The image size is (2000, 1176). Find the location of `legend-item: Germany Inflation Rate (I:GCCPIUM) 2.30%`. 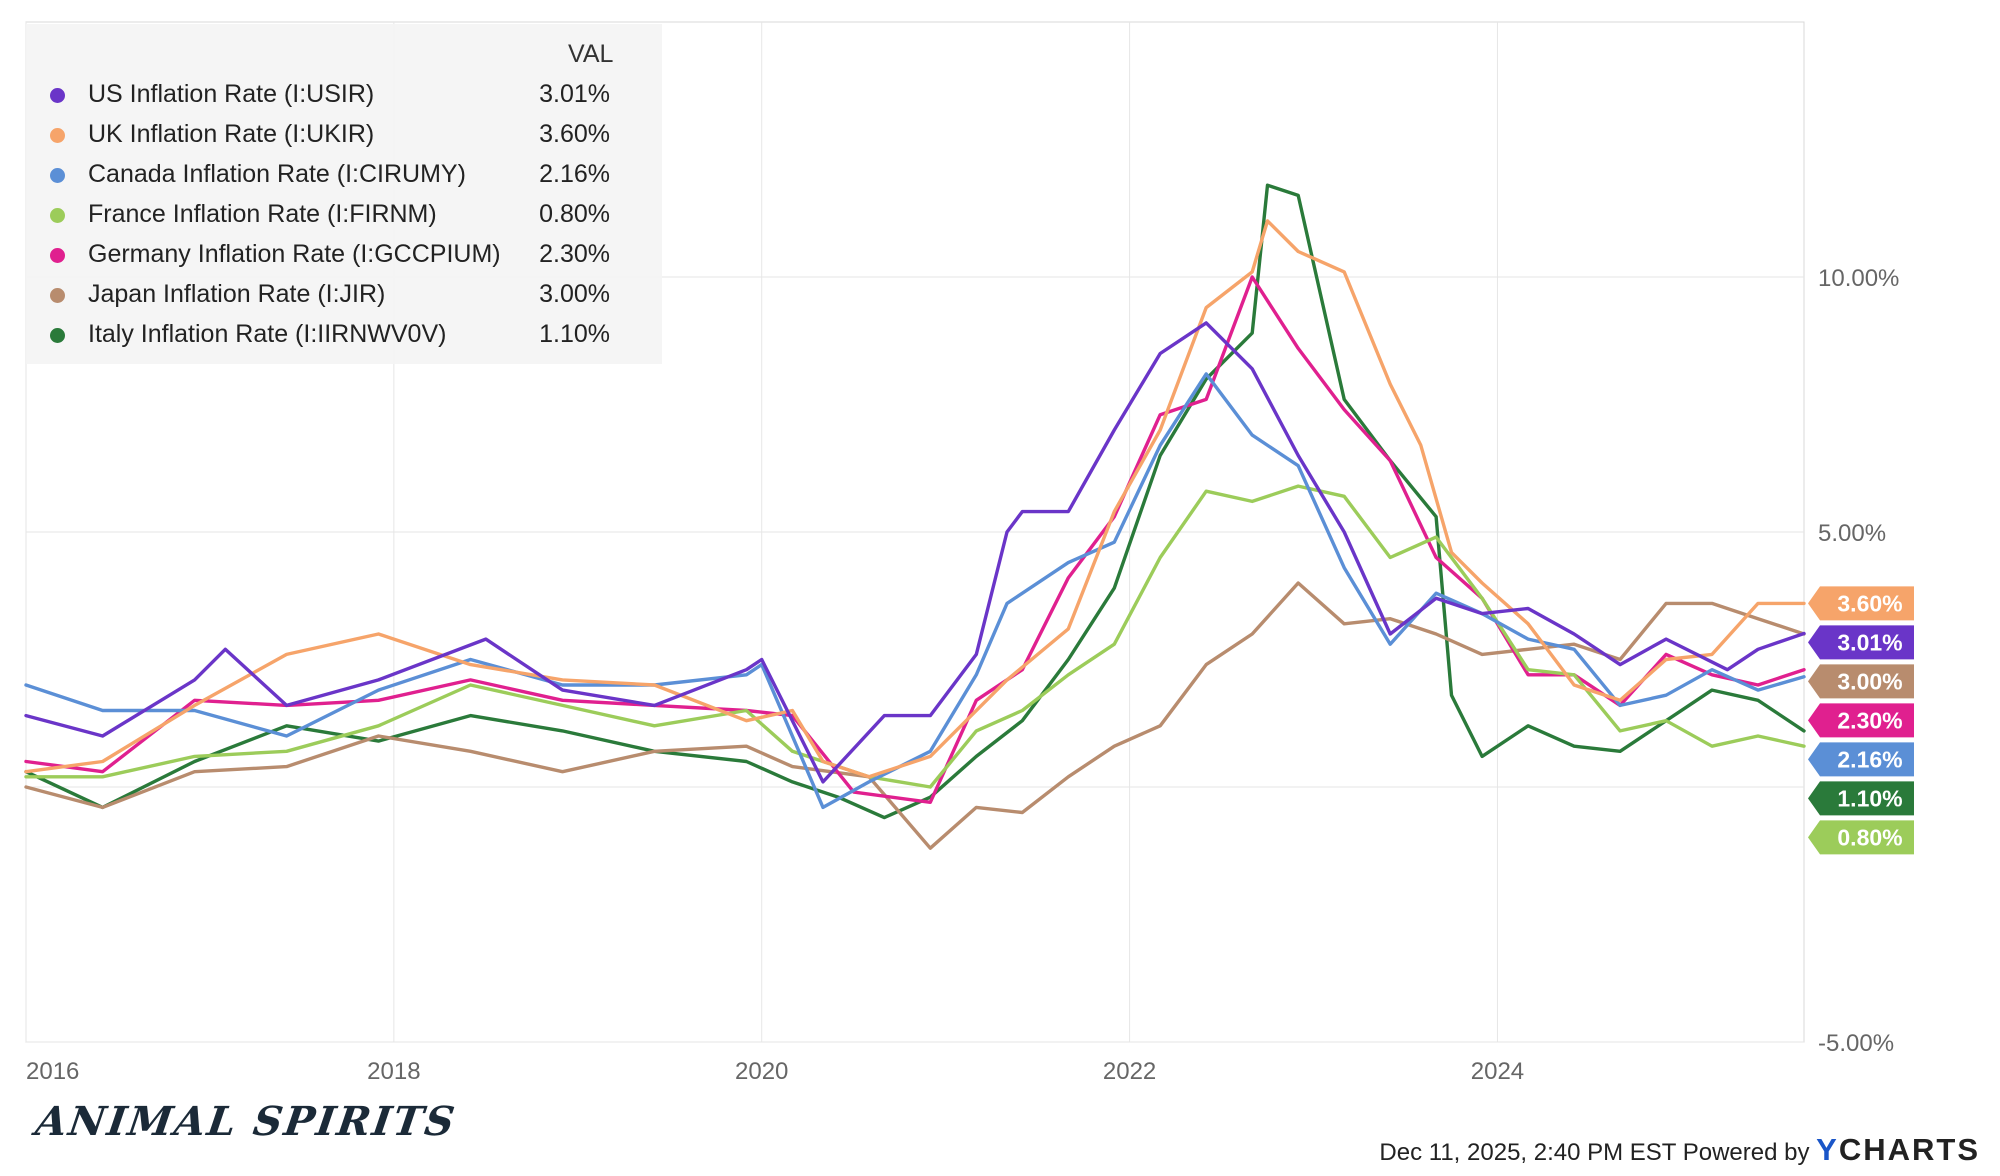

legend-item: Germany Inflation Rate (I:GCCPIUM) 2.30% is located at coordinates (350, 256).